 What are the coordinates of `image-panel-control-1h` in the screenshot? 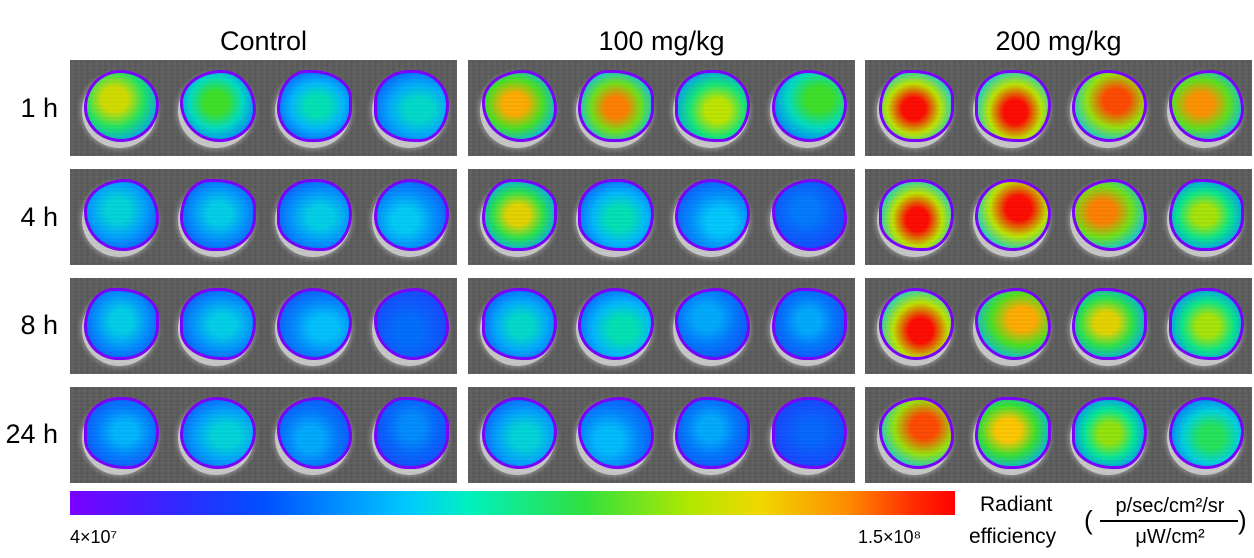 It's located at (263, 108).